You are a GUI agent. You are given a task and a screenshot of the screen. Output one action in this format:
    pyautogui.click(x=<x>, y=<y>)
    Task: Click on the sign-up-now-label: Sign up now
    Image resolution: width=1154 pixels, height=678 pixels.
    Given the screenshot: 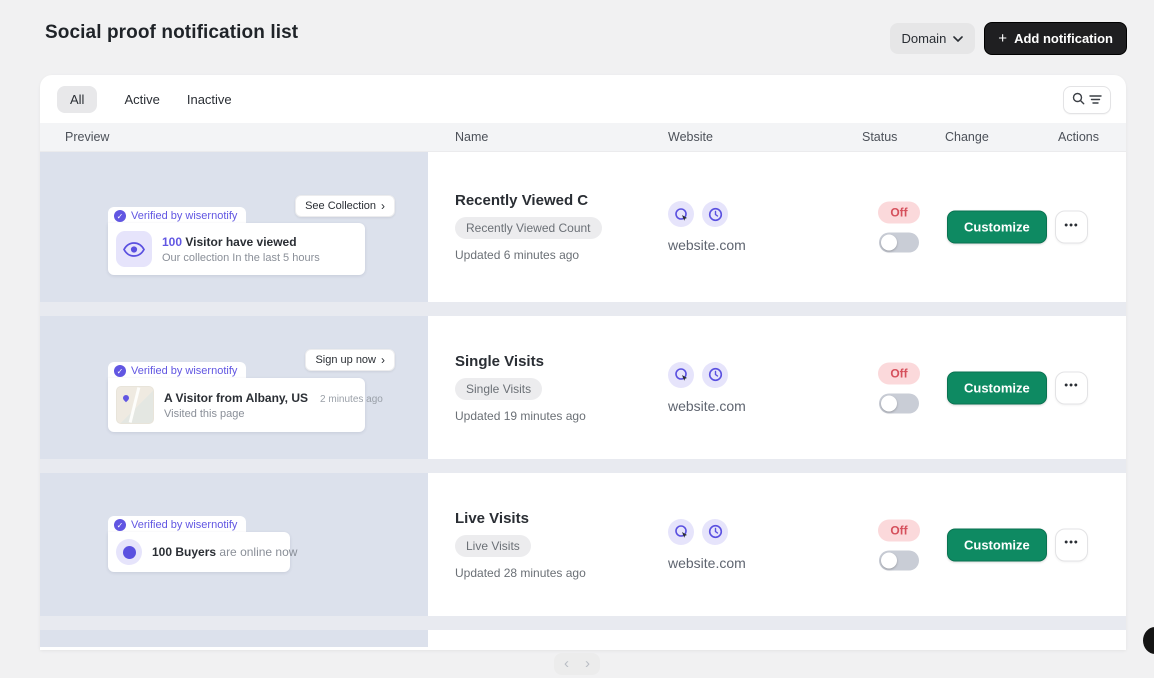 What is the action you would take?
    pyautogui.click(x=345, y=360)
    